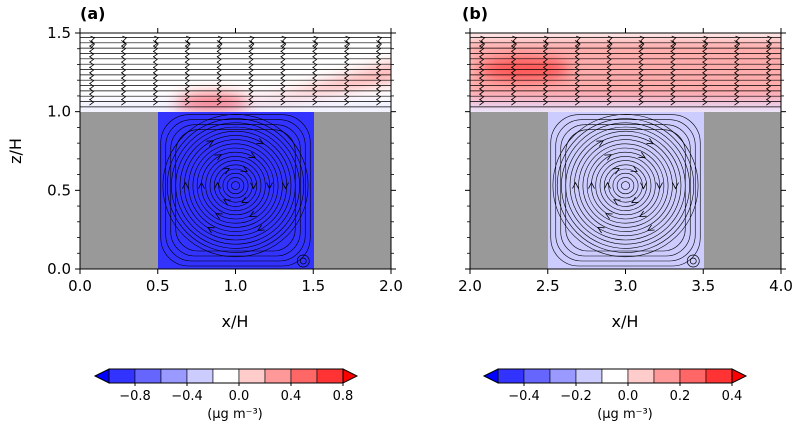 The width and height of the screenshot is (800, 429). I want to click on y-tick-label: 1.0, so click(59, 112).